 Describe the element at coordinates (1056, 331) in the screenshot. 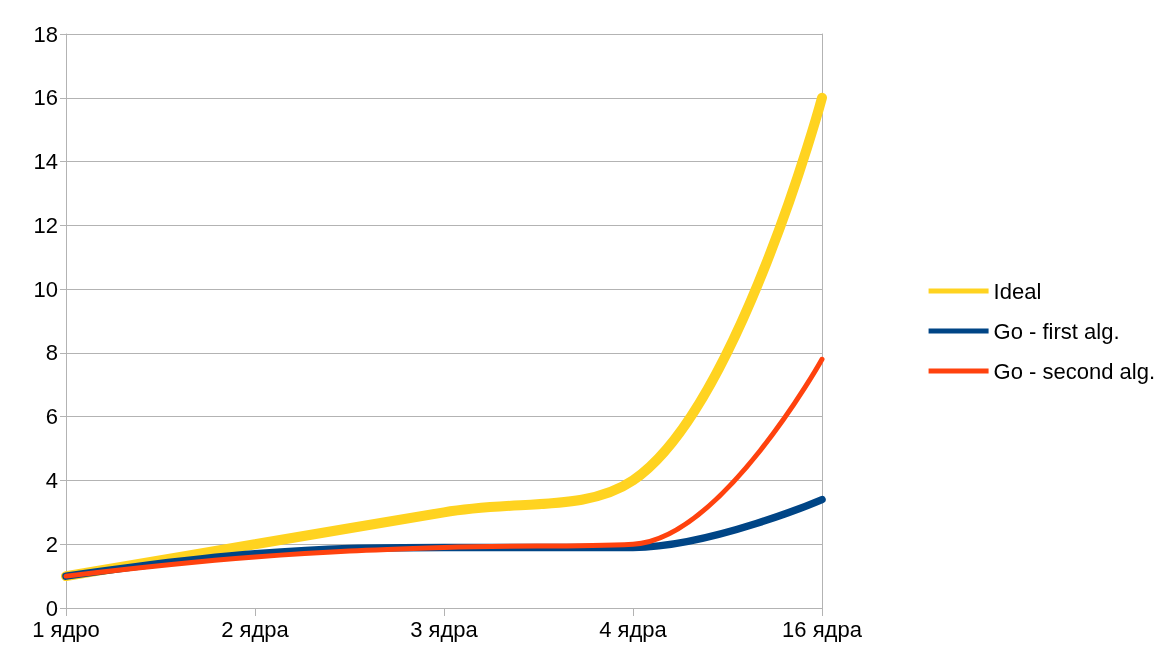

I see `legend-label: Go - first alg.` at that location.